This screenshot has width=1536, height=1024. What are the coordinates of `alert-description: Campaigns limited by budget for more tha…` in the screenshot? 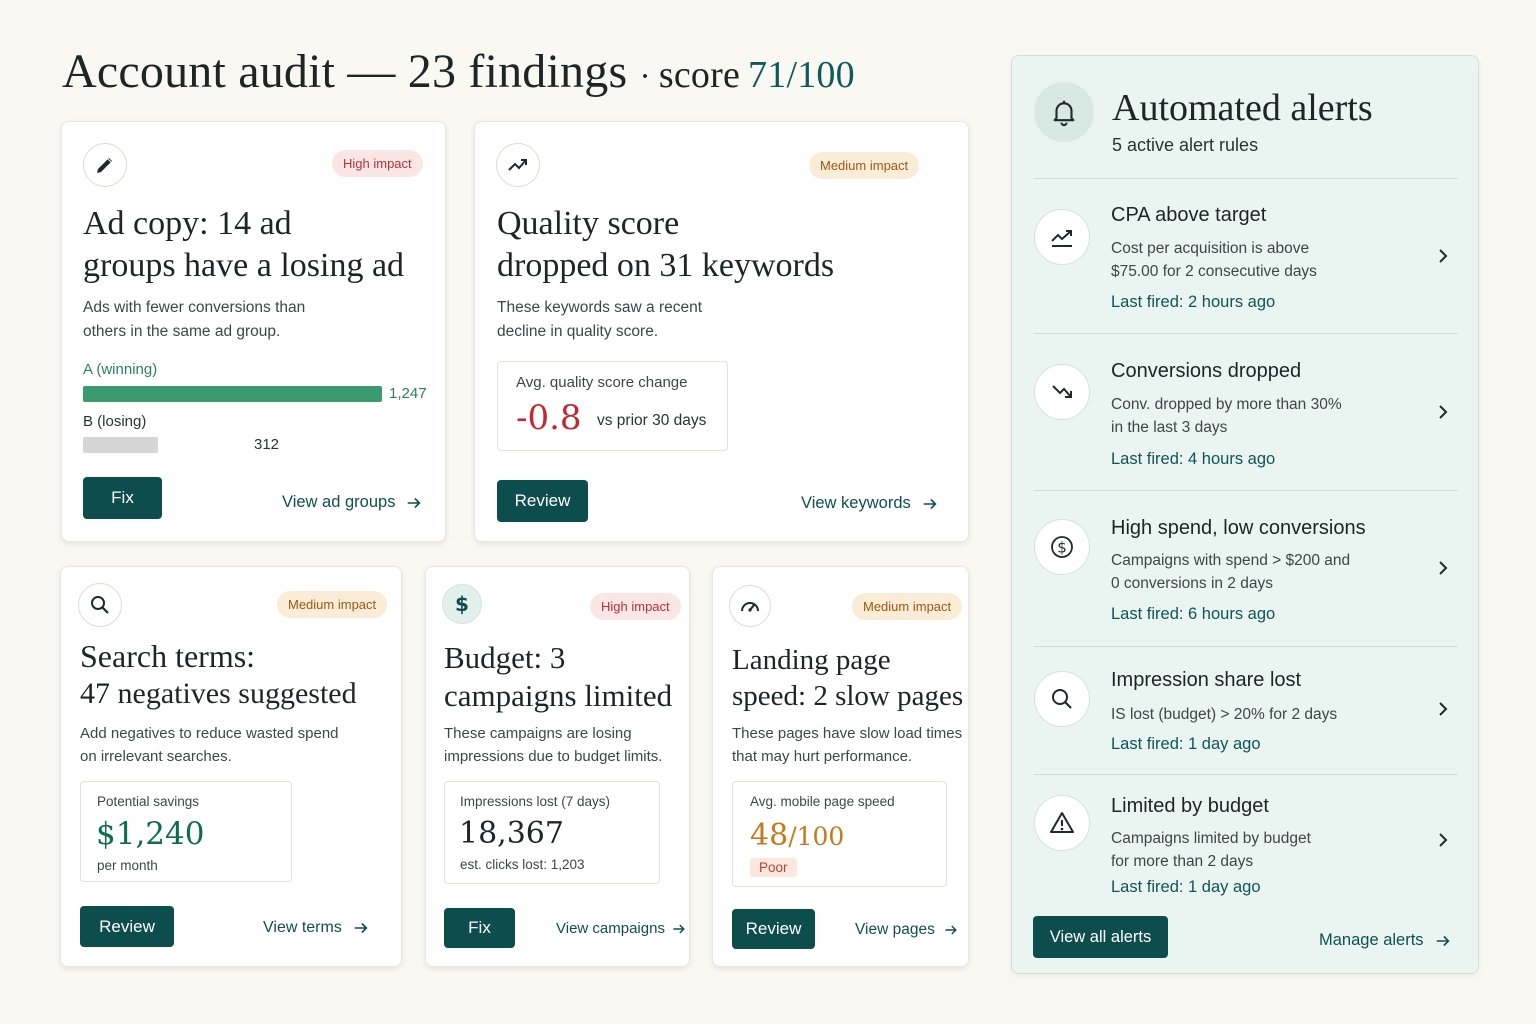 It's located at (1211, 850).